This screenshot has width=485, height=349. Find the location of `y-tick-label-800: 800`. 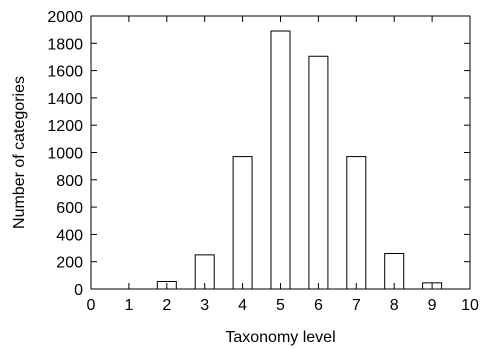

y-tick-label-800: 800 is located at coordinates (69, 181).